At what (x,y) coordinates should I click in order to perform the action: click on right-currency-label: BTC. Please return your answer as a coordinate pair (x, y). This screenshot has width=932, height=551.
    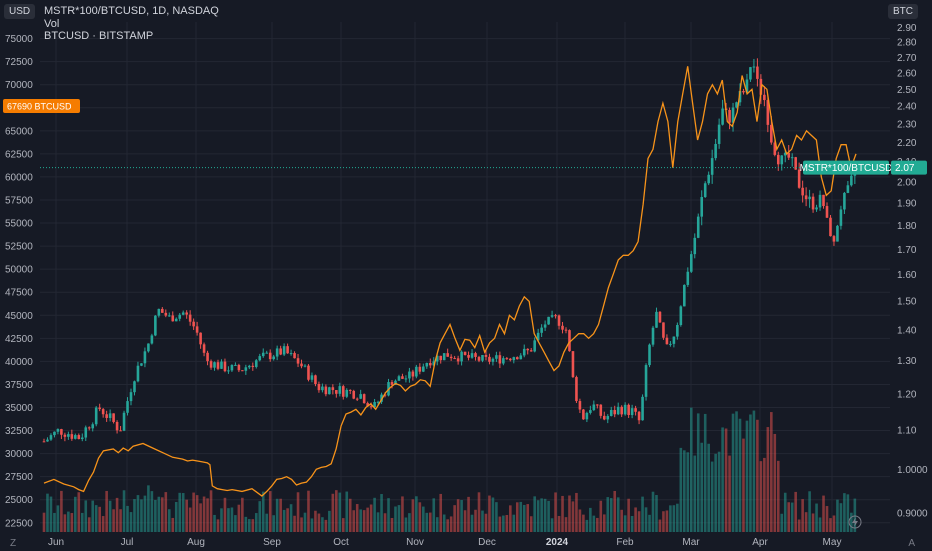
    Looking at the image, I should click on (903, 11).